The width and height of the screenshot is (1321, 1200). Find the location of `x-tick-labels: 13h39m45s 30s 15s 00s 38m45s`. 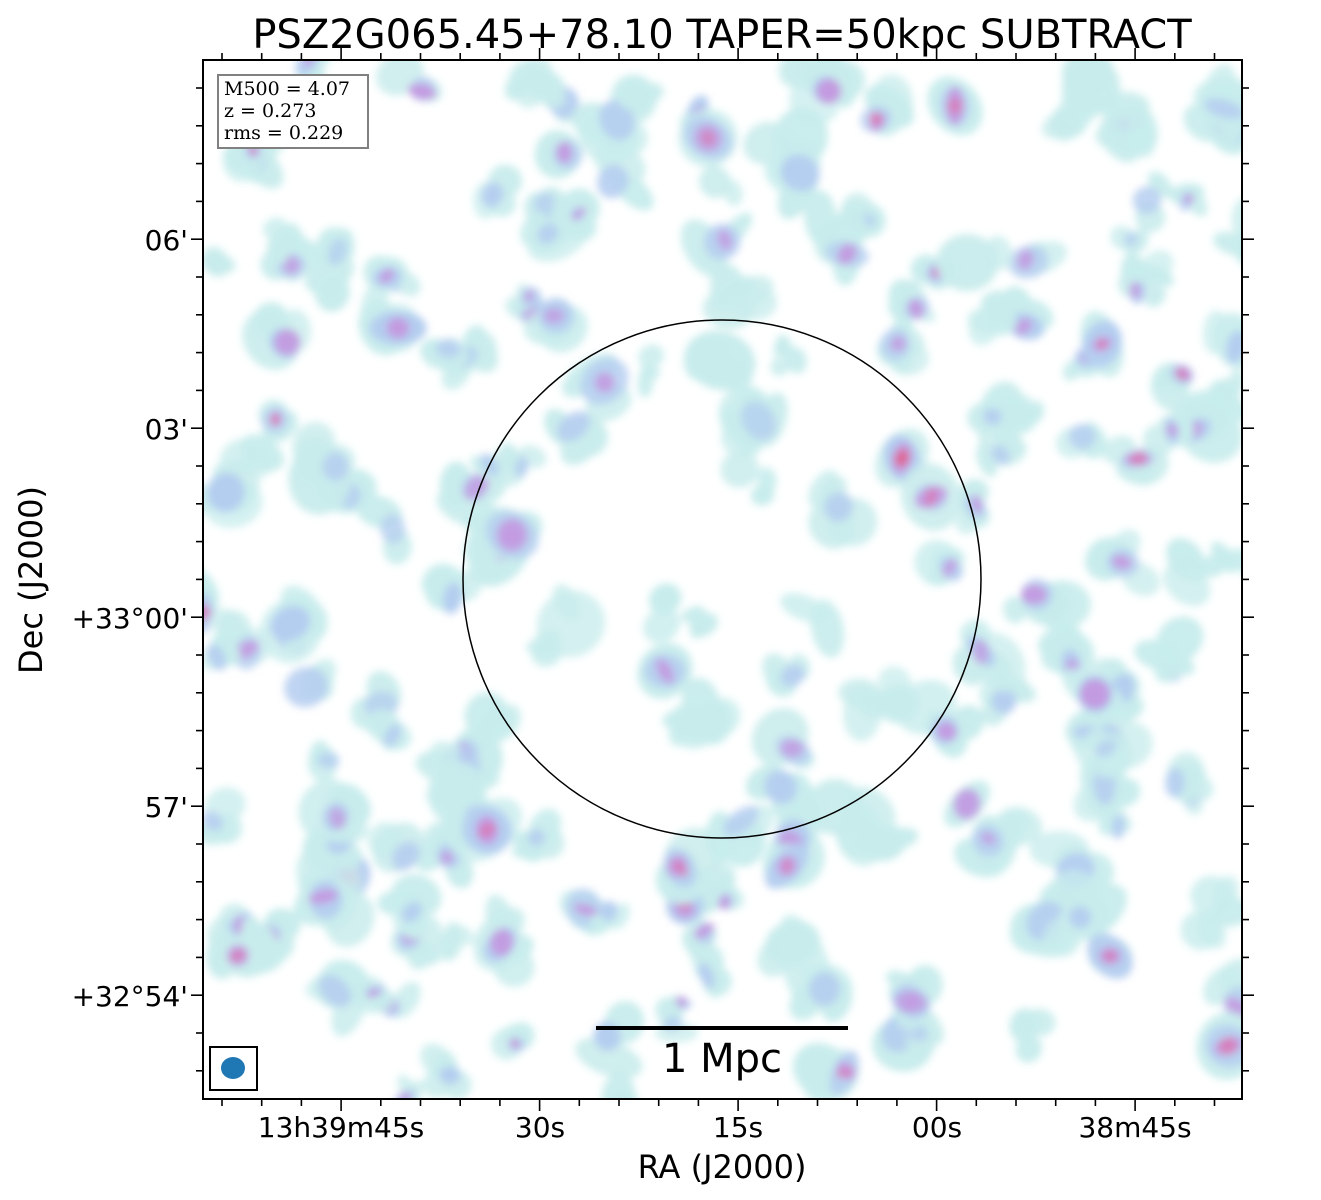

x-tick-labels: 13h39m45s 30s 15s 00s 38m45s is located at coordinates (725, 1127).